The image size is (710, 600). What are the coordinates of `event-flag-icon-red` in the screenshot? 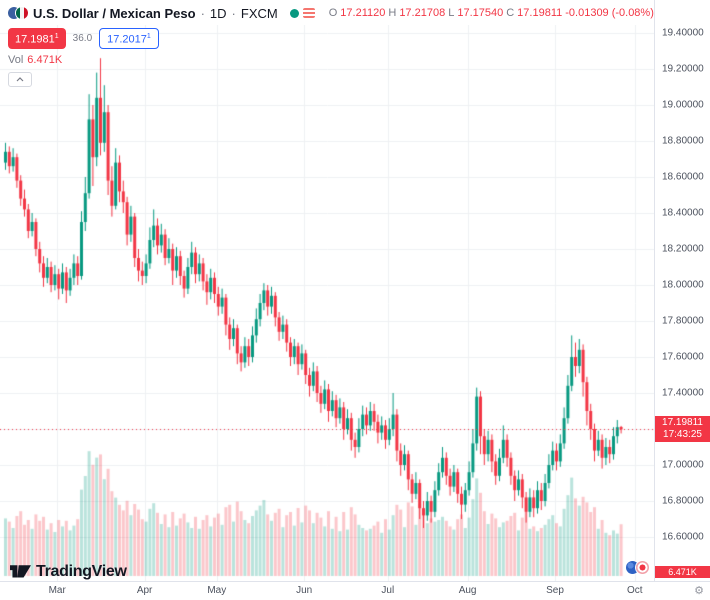 It's located at (642, 567).